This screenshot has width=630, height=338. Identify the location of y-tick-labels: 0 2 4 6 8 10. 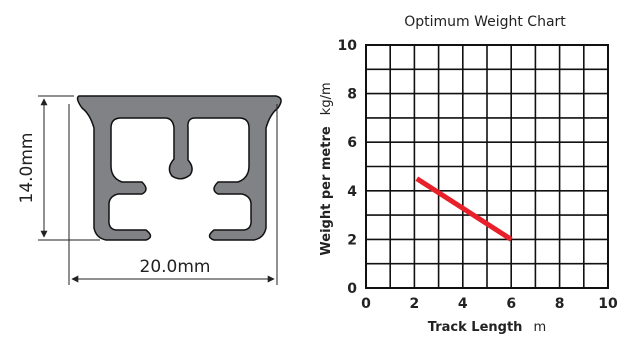
(348, 167).